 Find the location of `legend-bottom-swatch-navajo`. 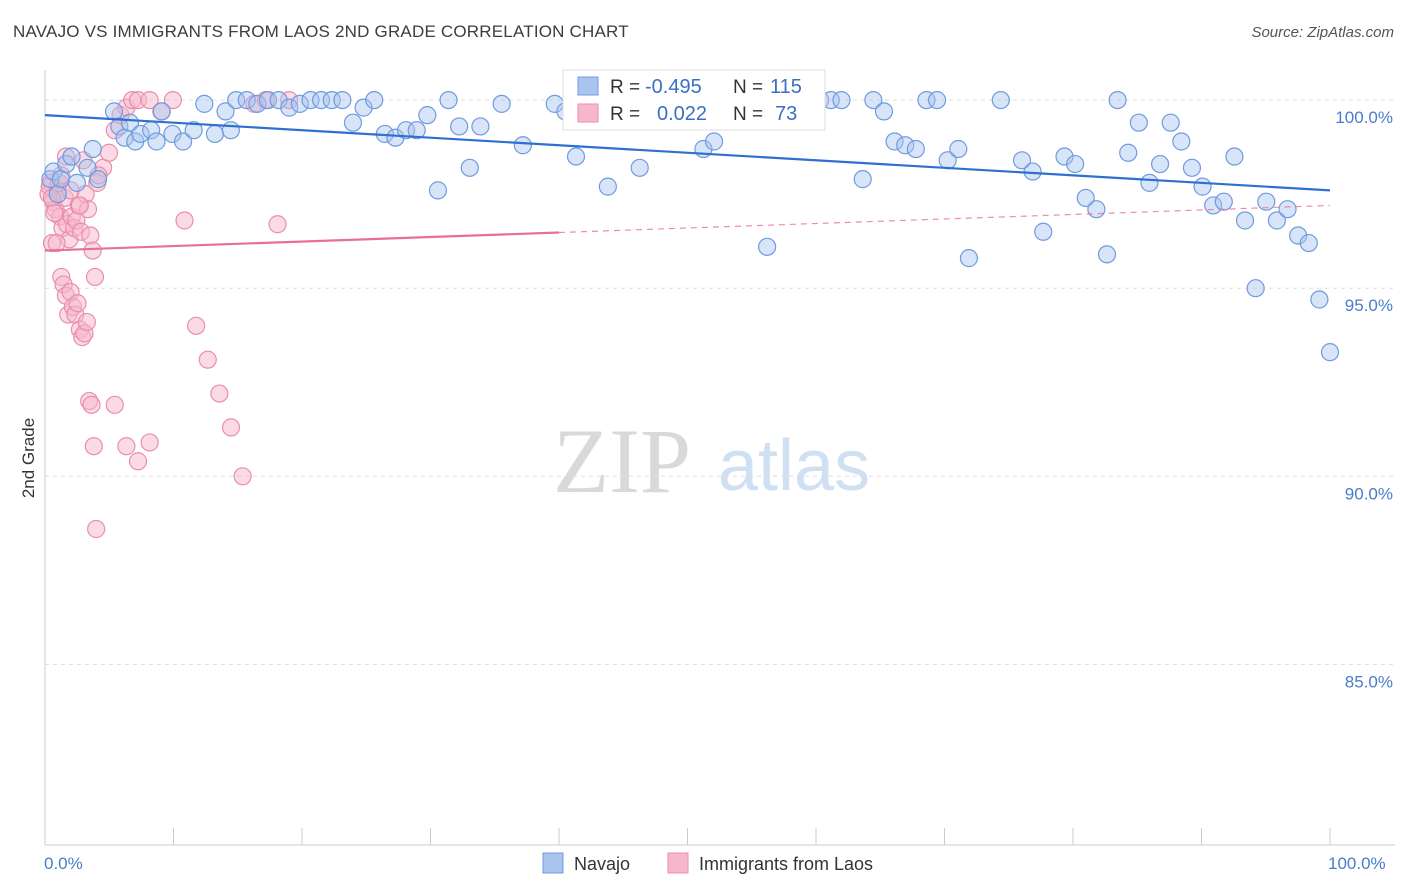

legend-bottom-swatch-navajo is located at coordinates (553, 863).